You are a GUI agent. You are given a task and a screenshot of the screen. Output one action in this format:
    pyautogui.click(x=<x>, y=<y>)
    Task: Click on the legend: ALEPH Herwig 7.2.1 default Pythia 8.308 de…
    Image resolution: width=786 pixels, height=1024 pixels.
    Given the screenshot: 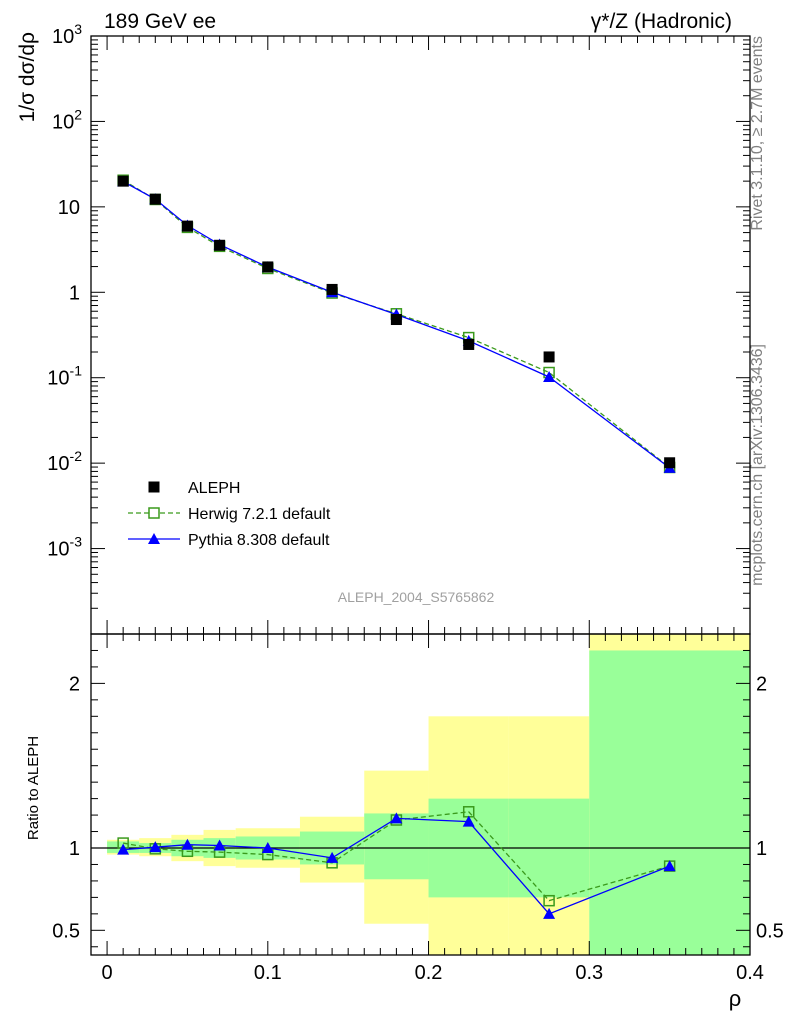 What is the action you would take?
    pyautogui.click(x=229, y=514)
    